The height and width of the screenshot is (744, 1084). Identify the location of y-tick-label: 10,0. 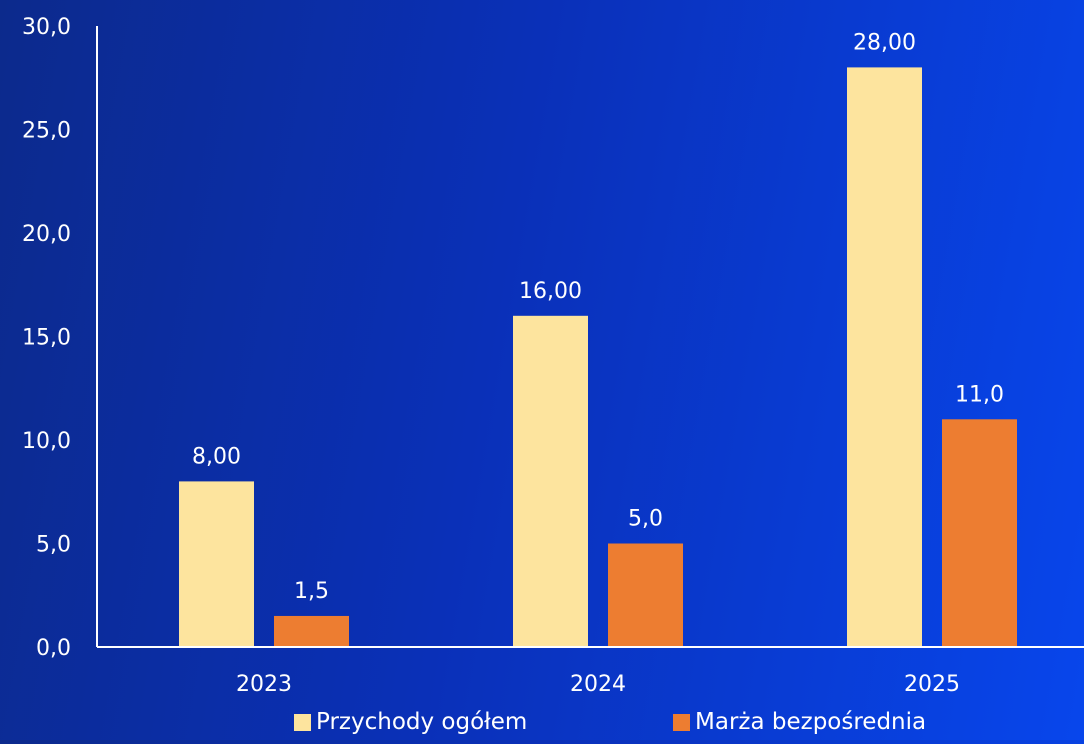
(46, 441).